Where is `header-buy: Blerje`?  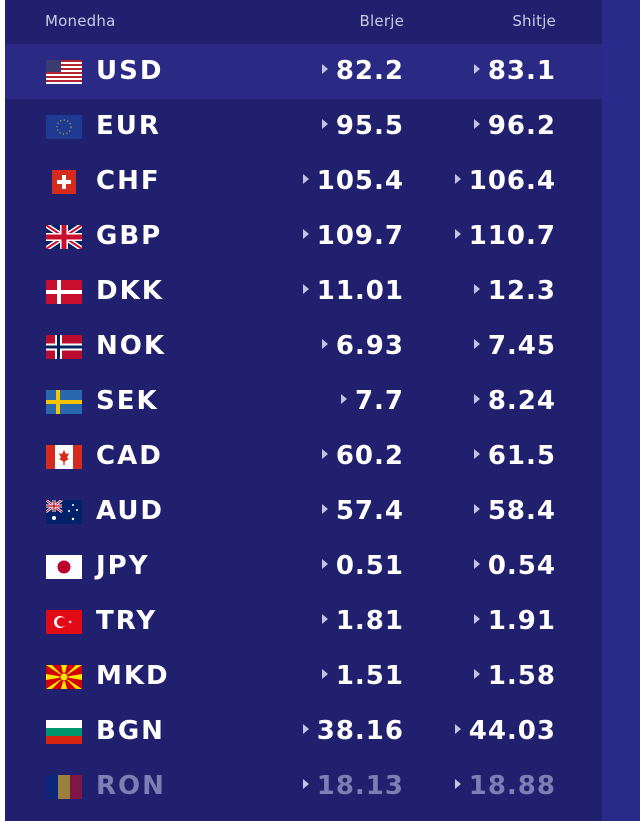
header-buy: Blerje is located at coordinates (381, 21).